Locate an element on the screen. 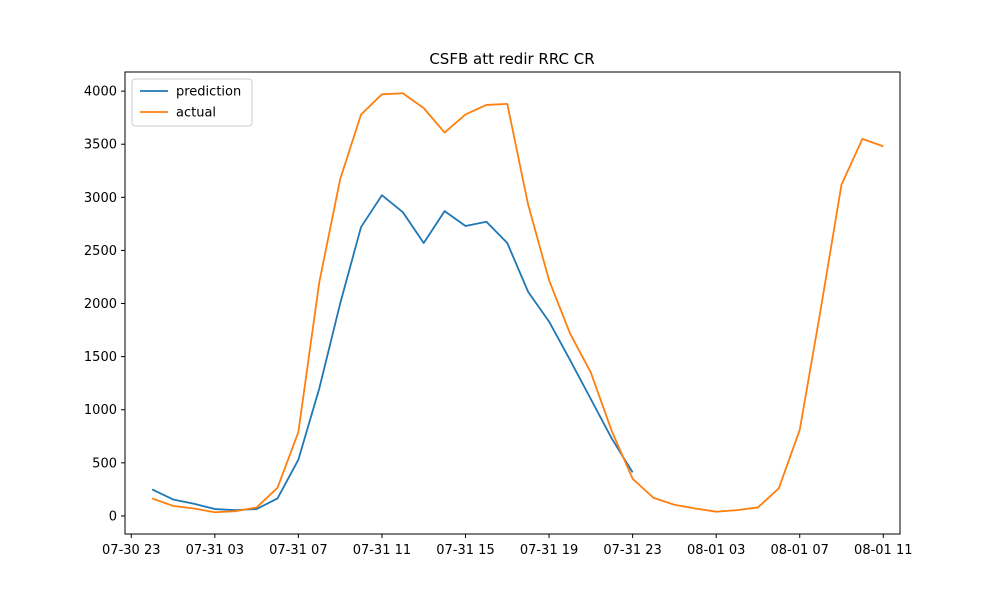  y-tick-label: 500 is located at coordinates (104, 463).